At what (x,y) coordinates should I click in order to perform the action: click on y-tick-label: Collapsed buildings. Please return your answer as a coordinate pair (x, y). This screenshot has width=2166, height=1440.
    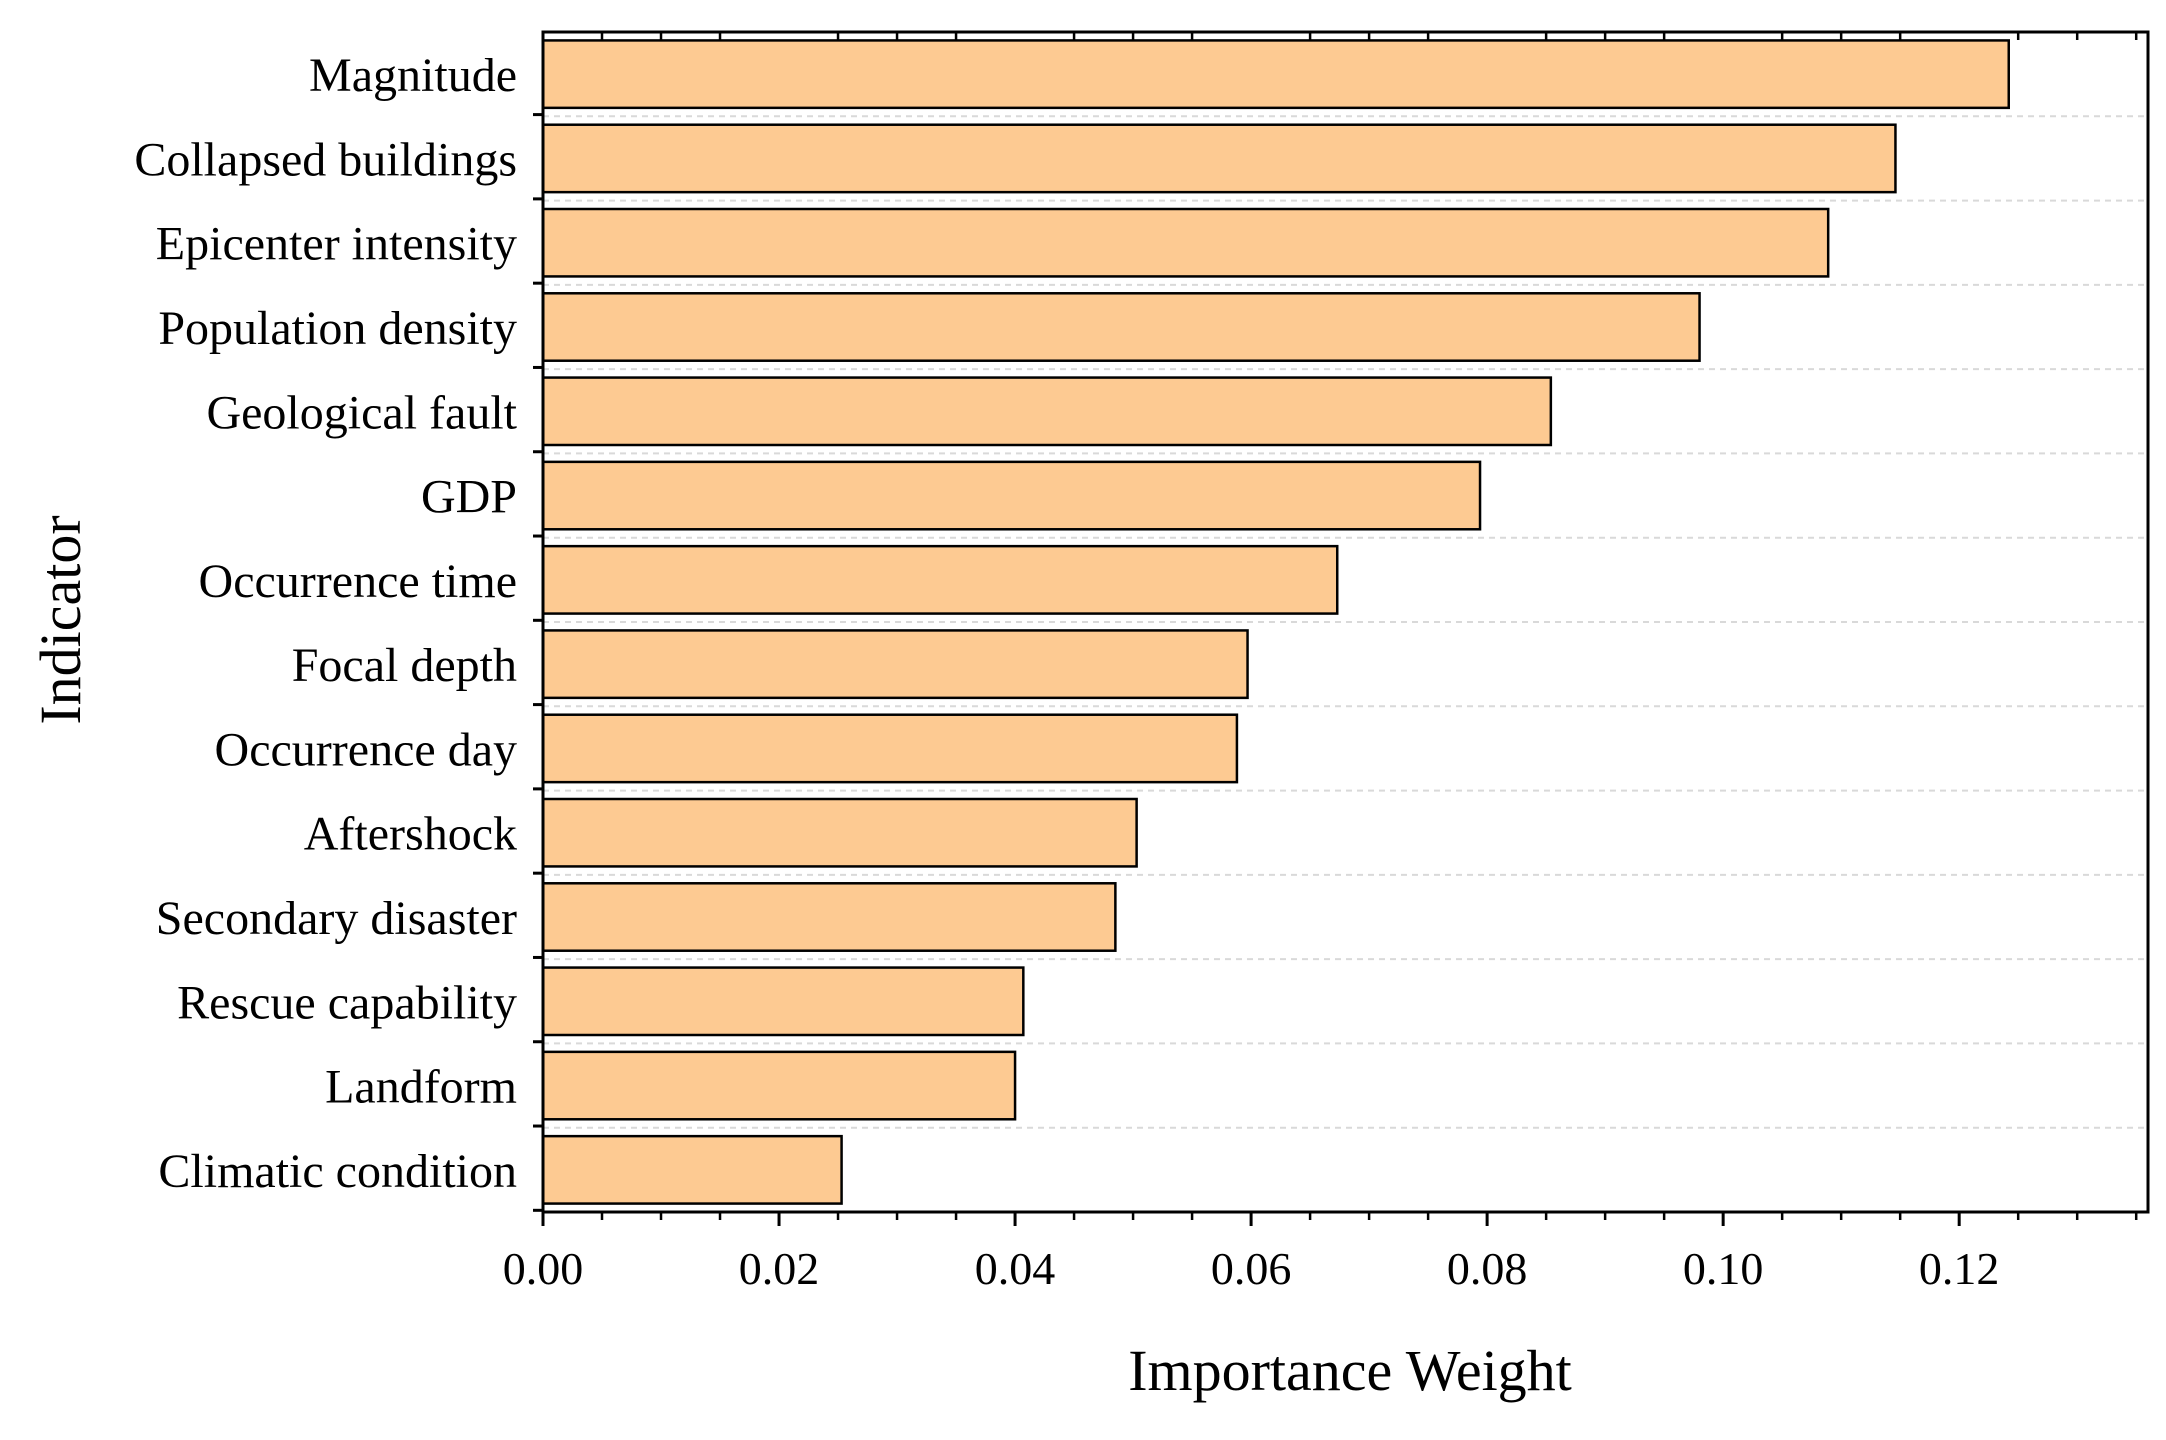
    Looking at the image, I should click on (325, 159).